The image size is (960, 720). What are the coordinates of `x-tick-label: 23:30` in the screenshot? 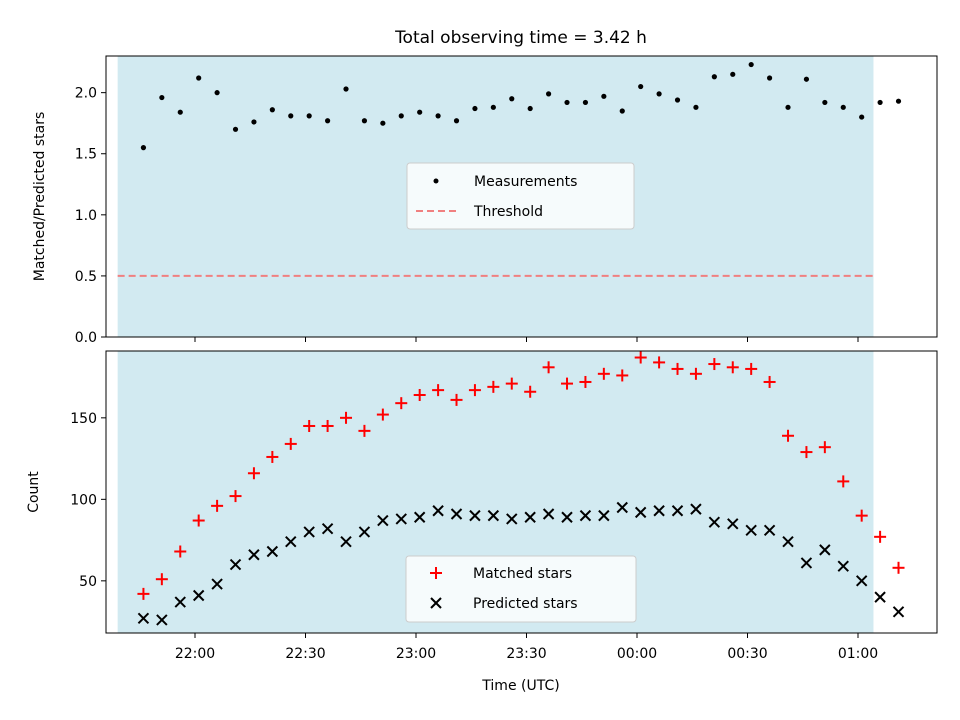 It's located at (526, 654).